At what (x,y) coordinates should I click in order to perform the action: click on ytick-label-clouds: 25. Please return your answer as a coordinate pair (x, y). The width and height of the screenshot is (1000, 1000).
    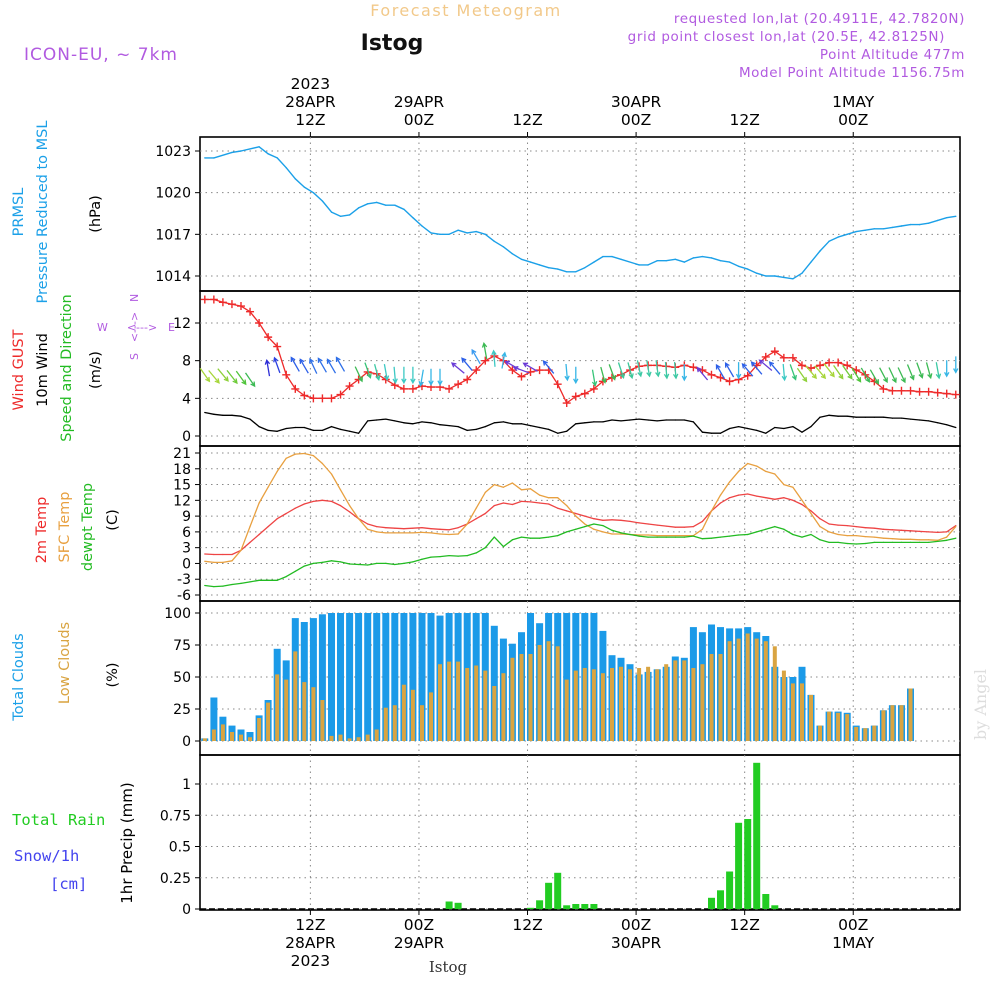
    Looking at the image, I should click on (182, 710).